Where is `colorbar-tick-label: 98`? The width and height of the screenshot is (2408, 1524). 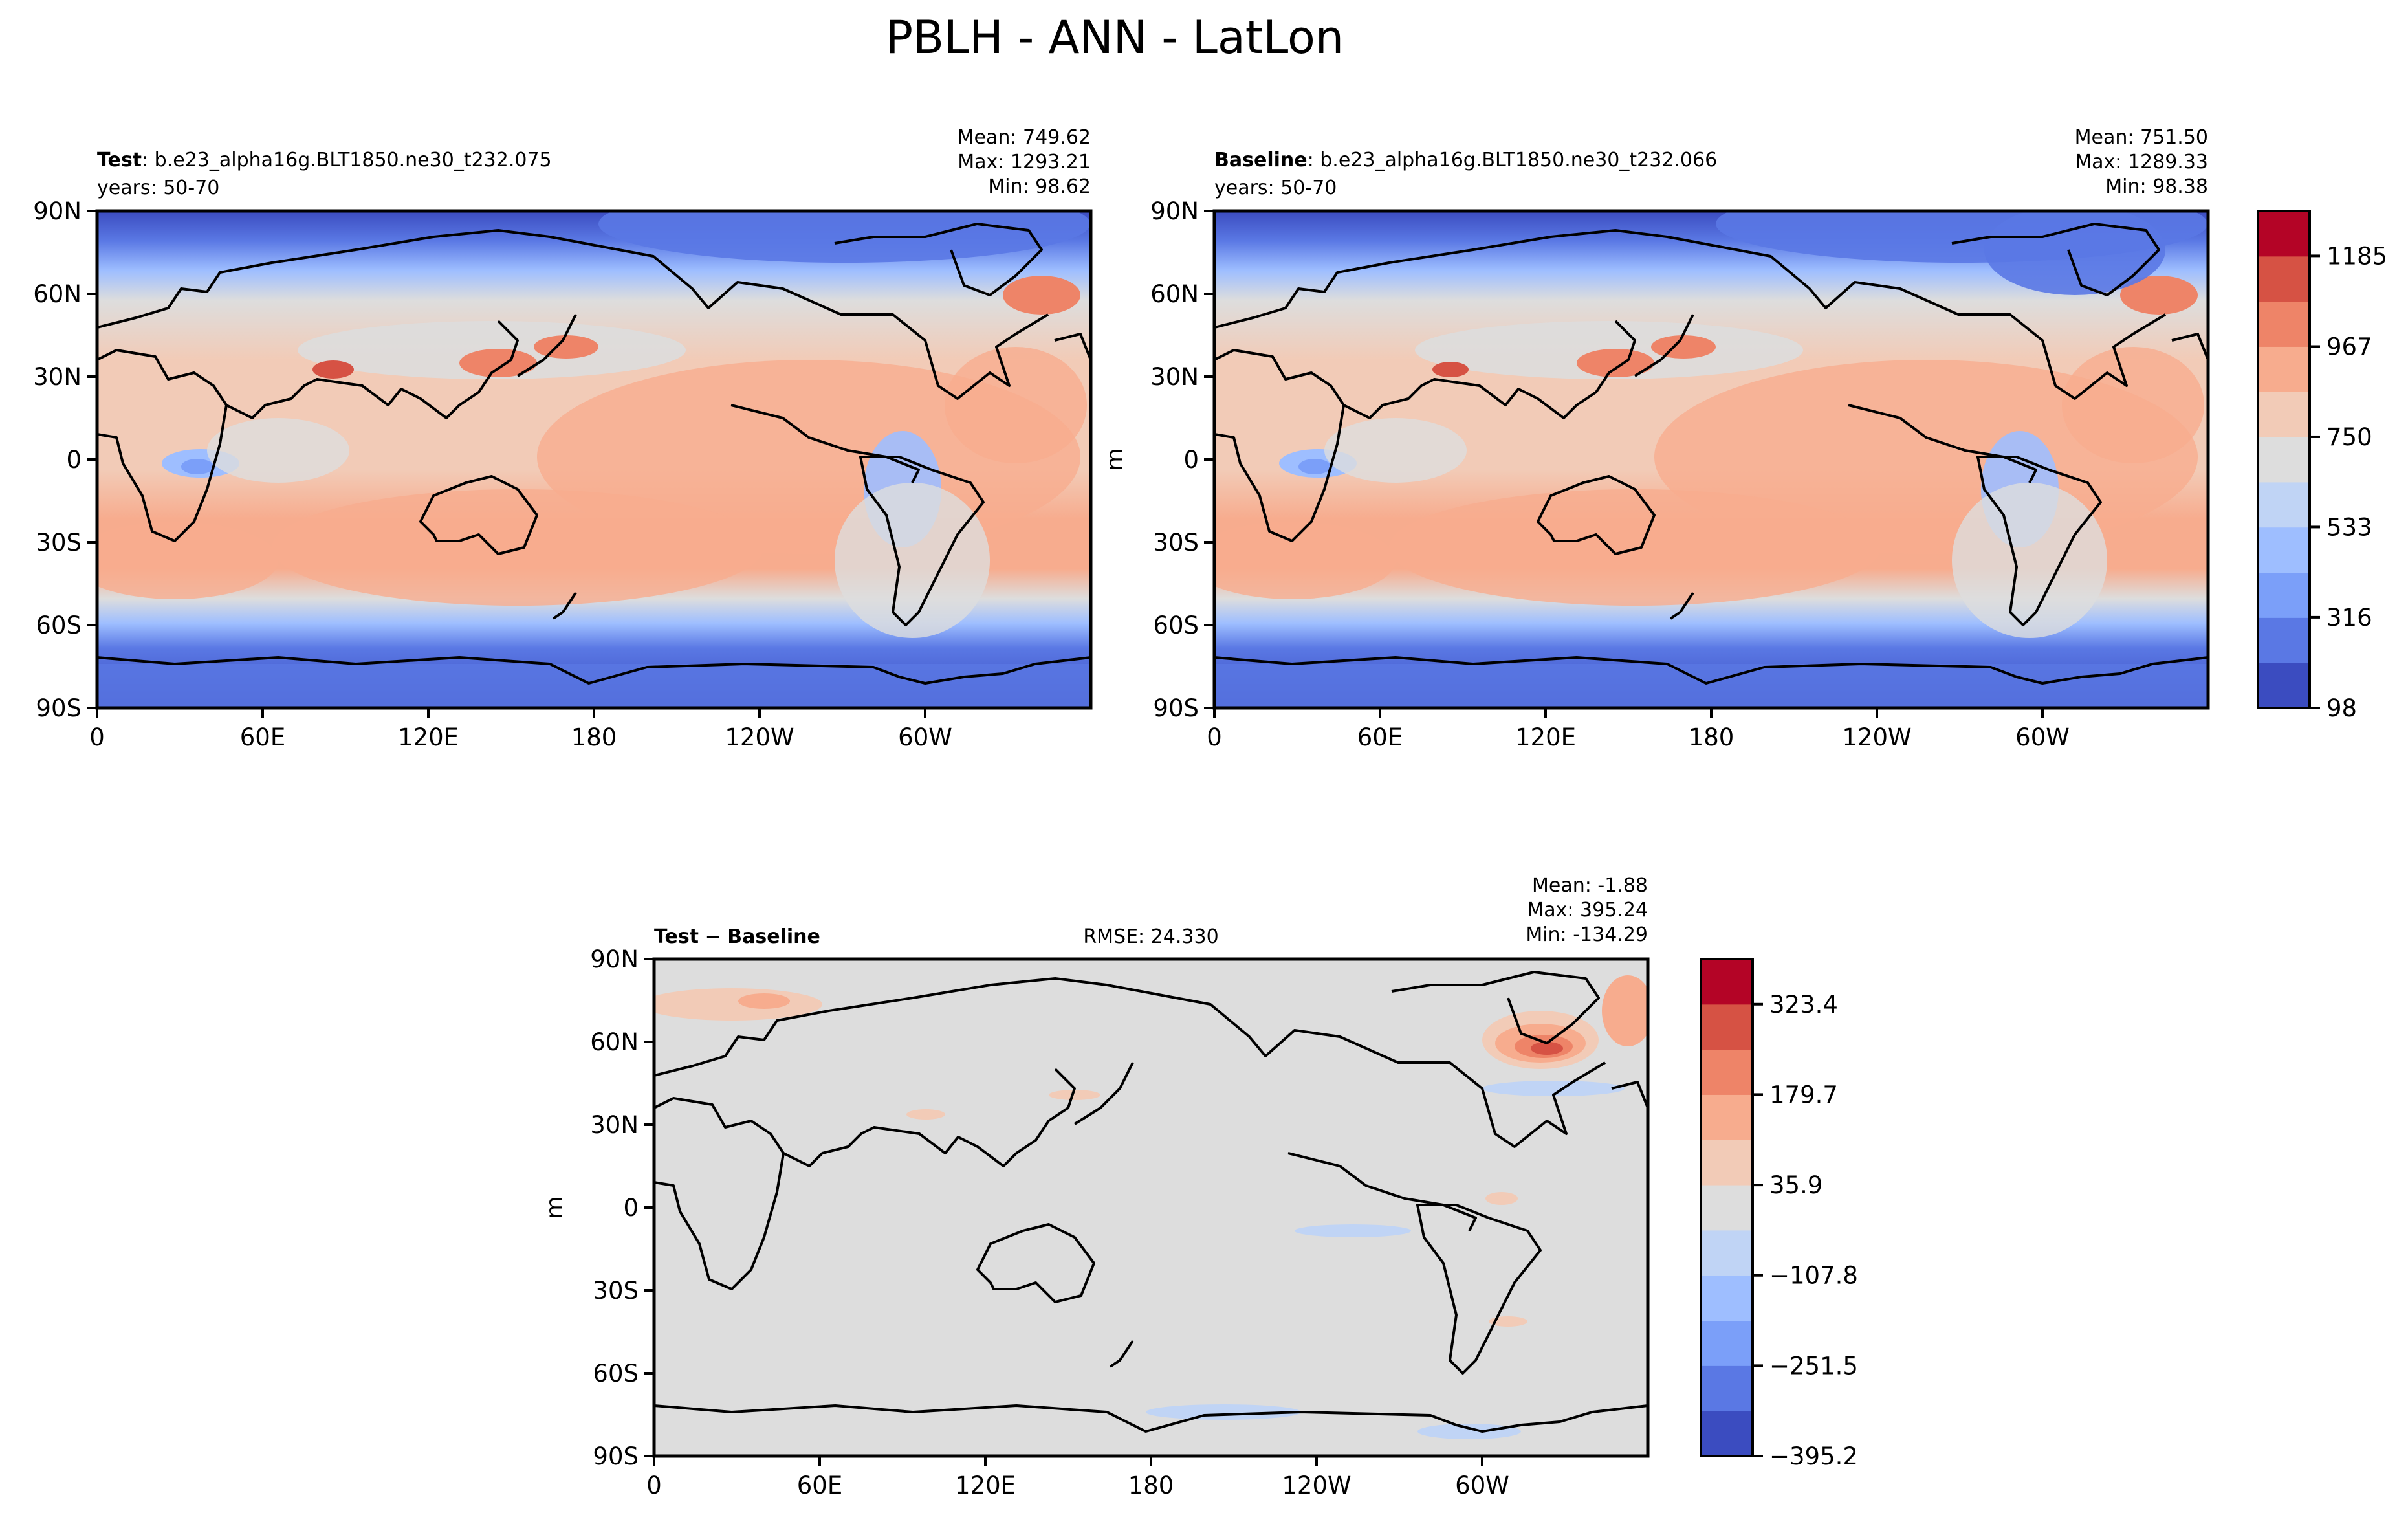 colorbar-tick-label: 98 is located at coordinates (2342, 708).